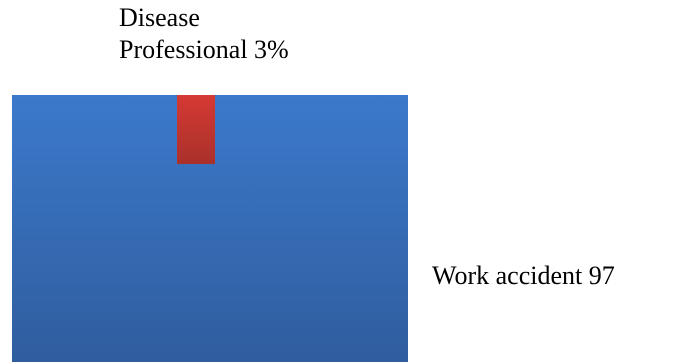  What do you see at coordinates (159, 17) in the screenshot?
I see `professional-disease-label-line1: Disease` at bounding box center [159, 17].